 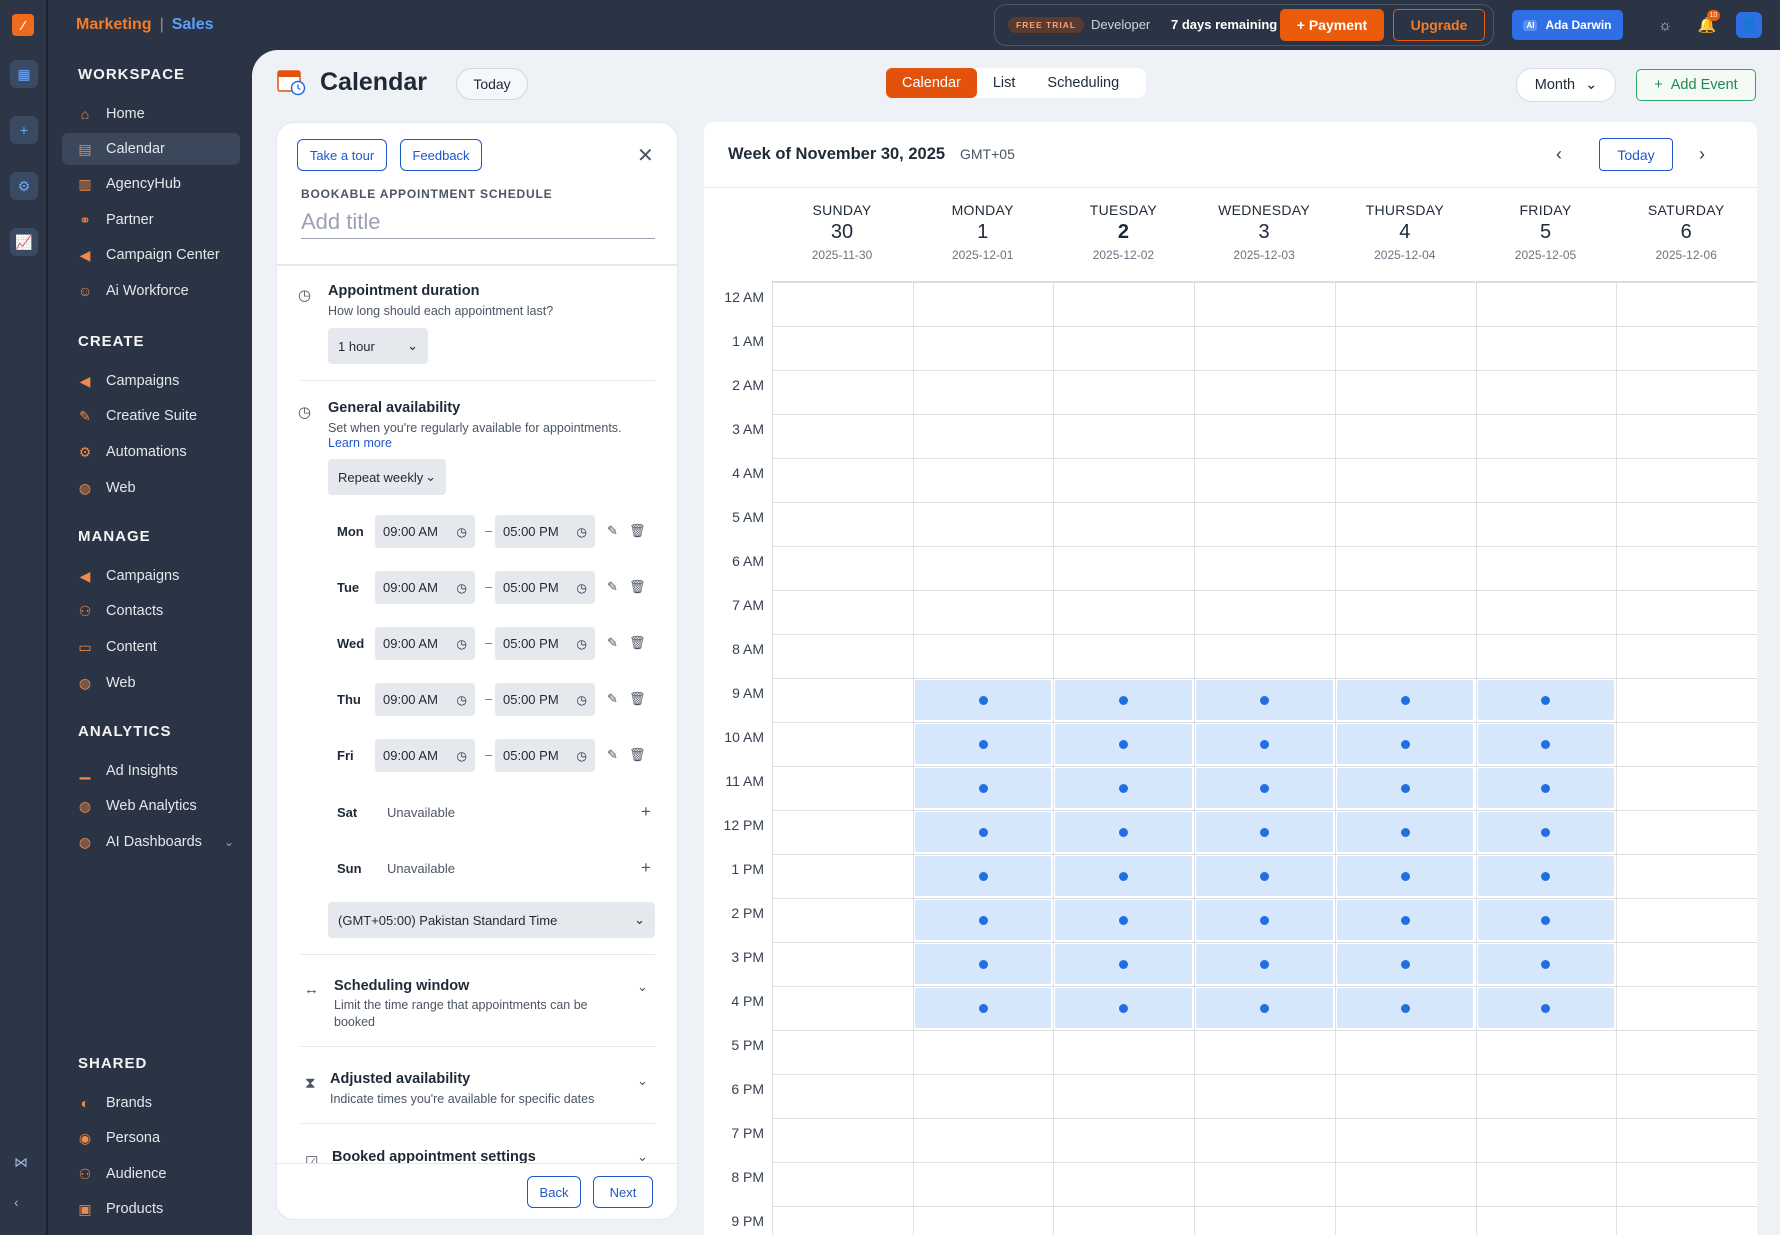 What do you see at coordinates (360, 443) in the screenshot?
I see `learn-more-link: Learn more` at bounding box center [360, 443].